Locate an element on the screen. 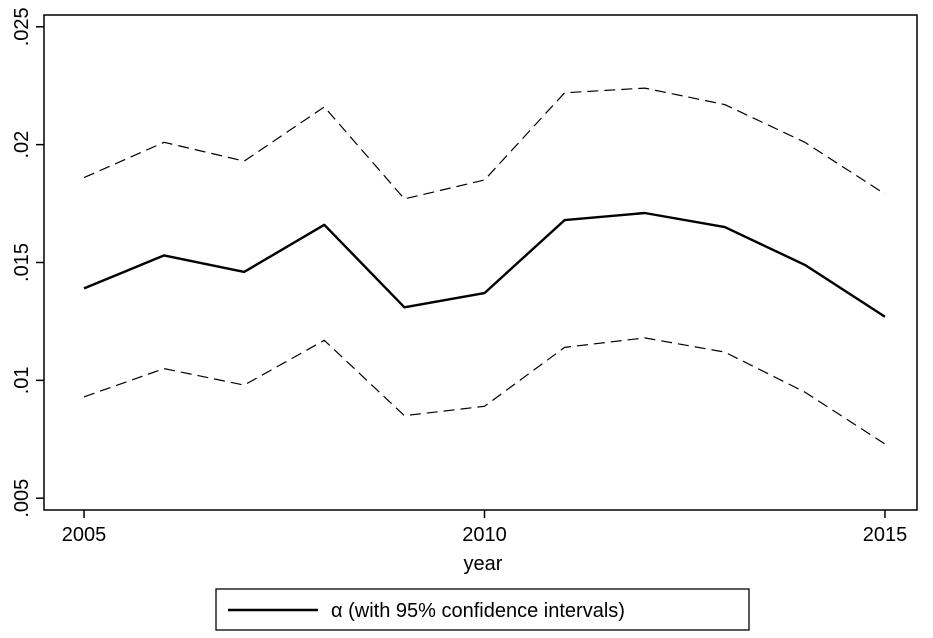  x-tick-label: 2005 is located at coordinates (84, 535).